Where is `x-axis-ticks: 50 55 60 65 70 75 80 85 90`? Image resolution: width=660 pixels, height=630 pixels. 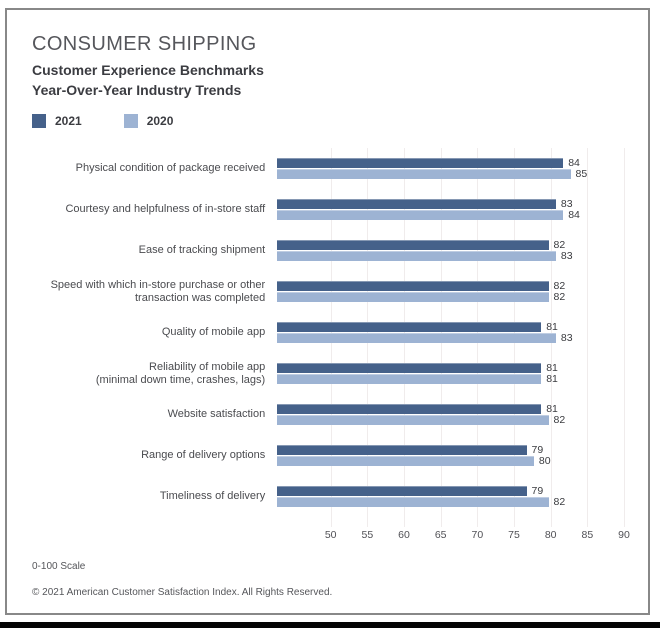 x-axis-ticks: 50 55 60 65 70 75 80 85 90 is located at coordinates (462, 536).